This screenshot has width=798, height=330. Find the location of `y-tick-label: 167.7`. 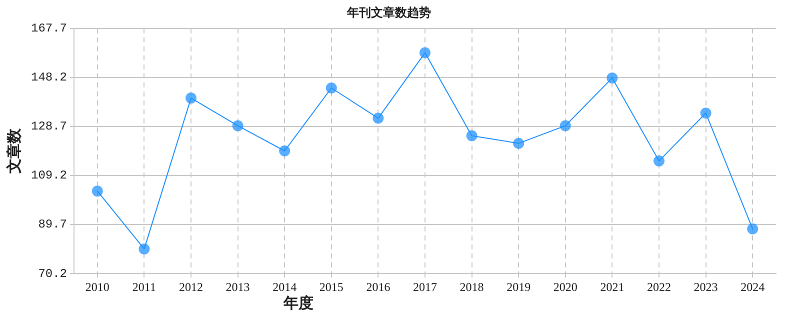

y-tick-label: 167.7 is located at coordinates (49, 29).